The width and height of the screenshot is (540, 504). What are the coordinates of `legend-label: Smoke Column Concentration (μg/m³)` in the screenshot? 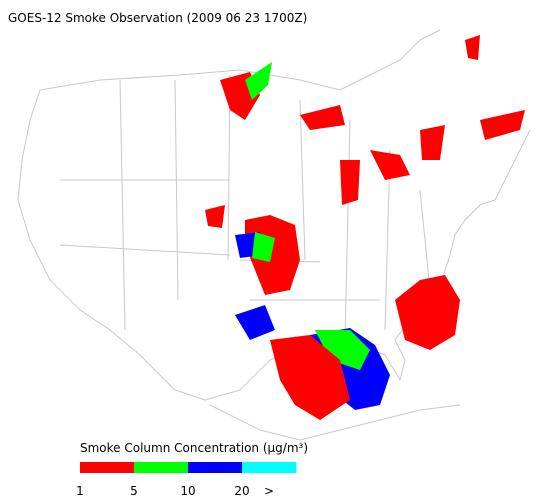 It's located at (194, 448).